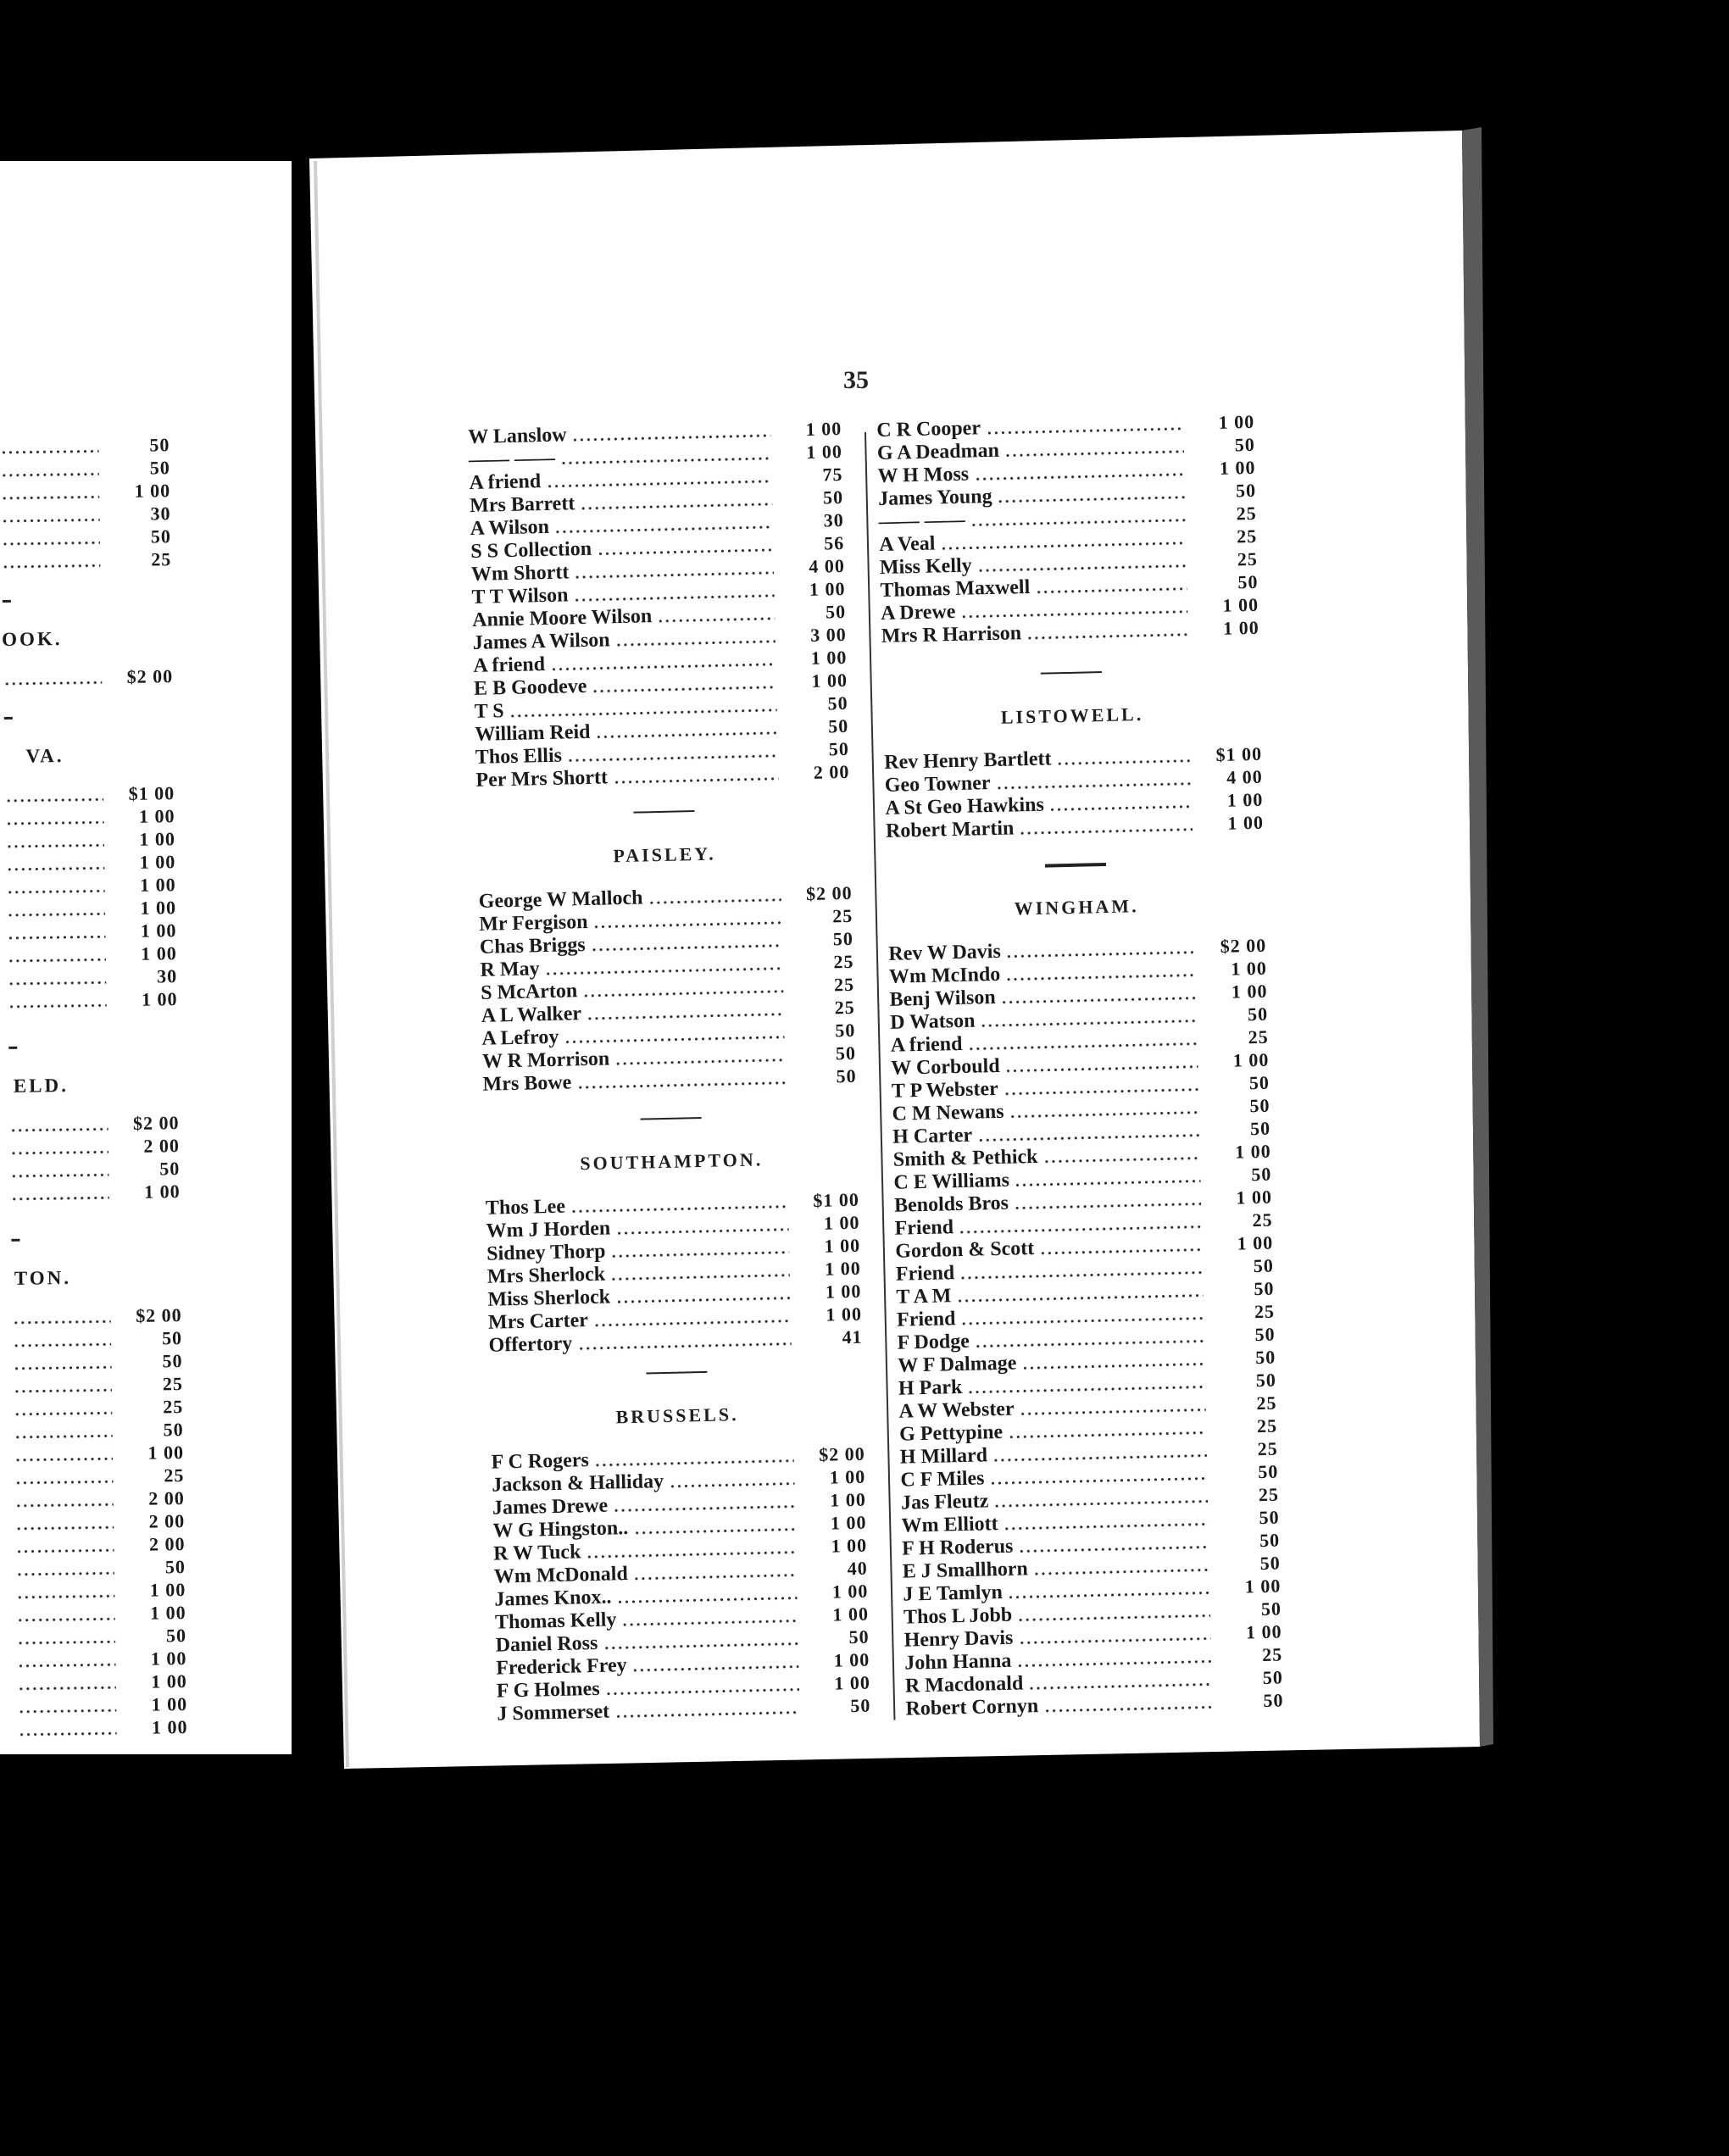 This screenshot has height=2156, width=1729. I want to click on subscriber-name: C F Miles, so click(942, 1479).